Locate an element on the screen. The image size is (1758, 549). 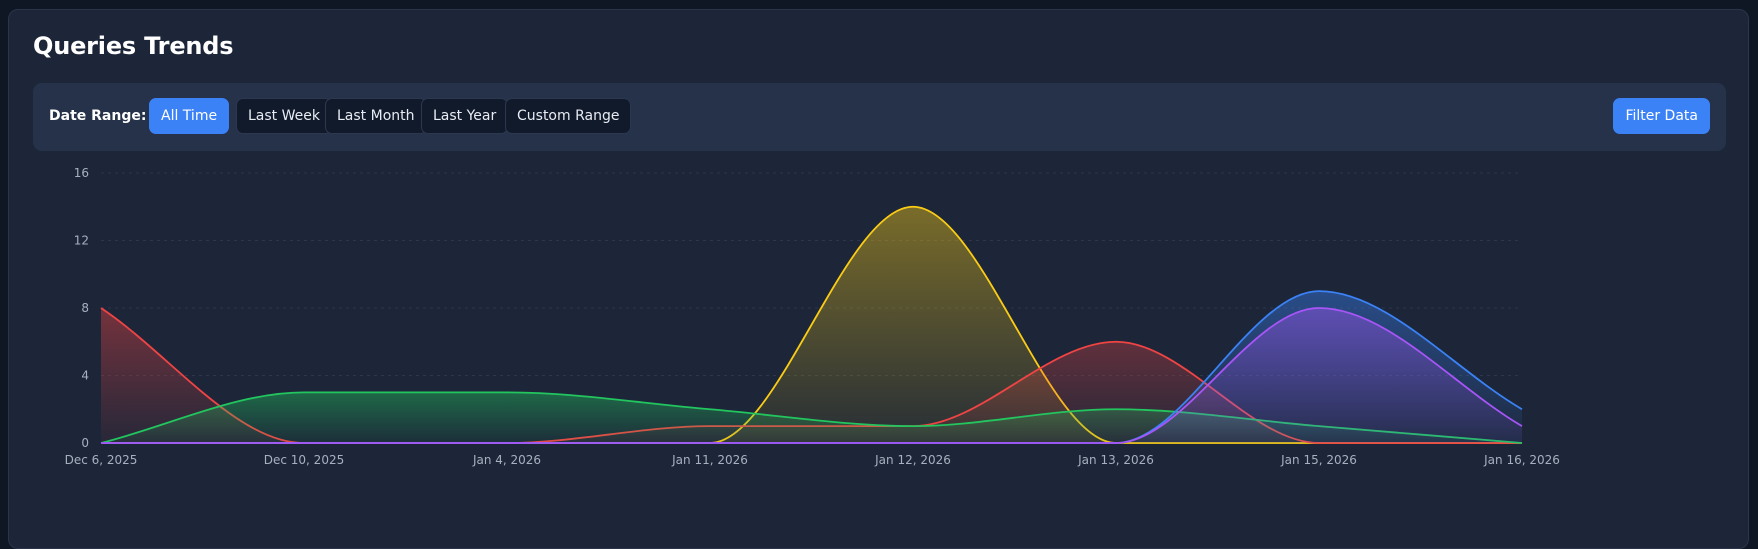
y-tick-label: 8 is located at coordinates (85, 308).